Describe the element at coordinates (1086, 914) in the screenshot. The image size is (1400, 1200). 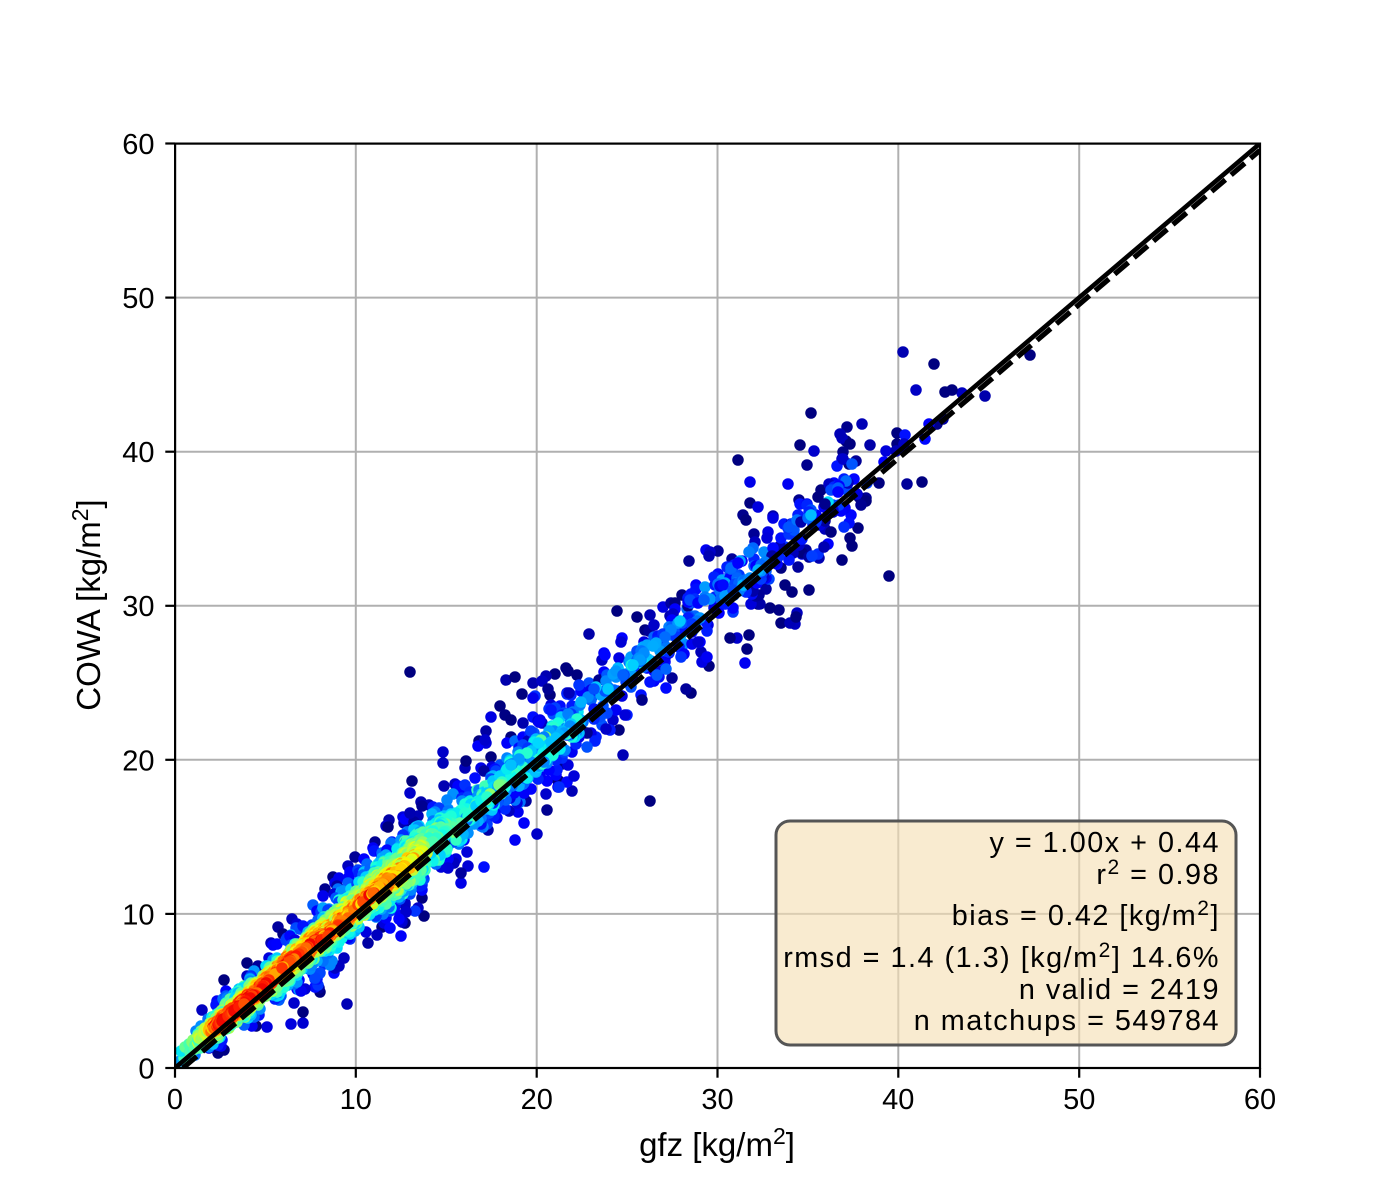
I see `svg-text: bias = 0.42 [kg/m2]` at that location.